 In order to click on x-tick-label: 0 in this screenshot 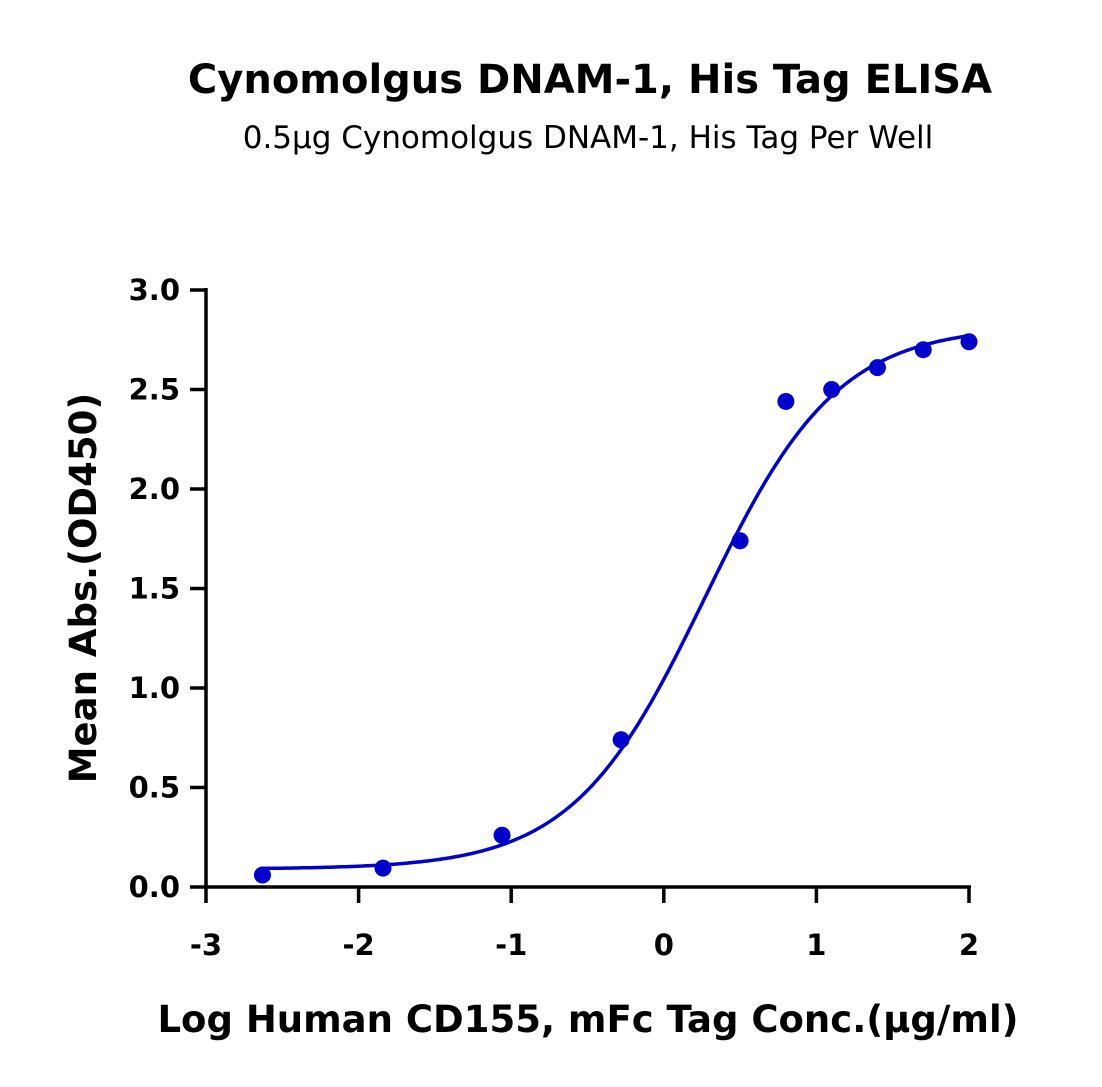, I will do `click(664, 945)`.